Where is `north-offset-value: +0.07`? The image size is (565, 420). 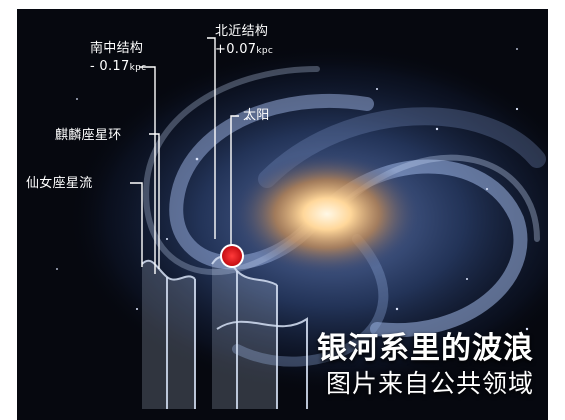
north-offset-value: +0.07 is located at coordinates (236, 49).